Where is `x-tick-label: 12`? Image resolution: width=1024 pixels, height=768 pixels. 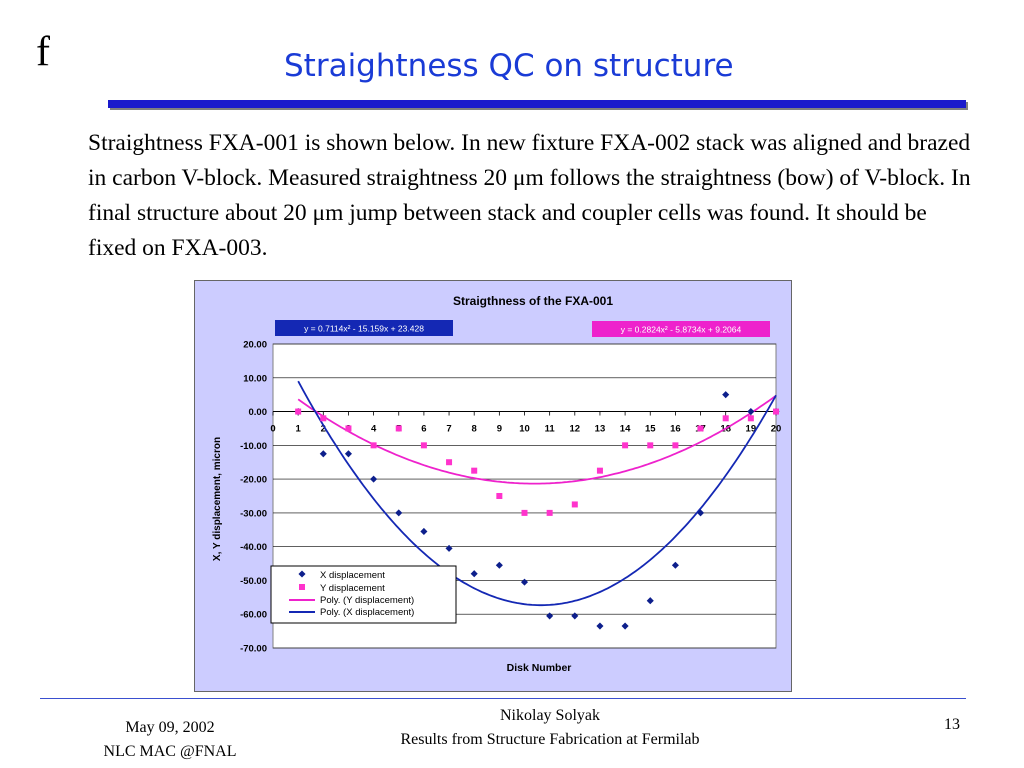
x-tick-label: 12 is located at coordinates (575, 429).